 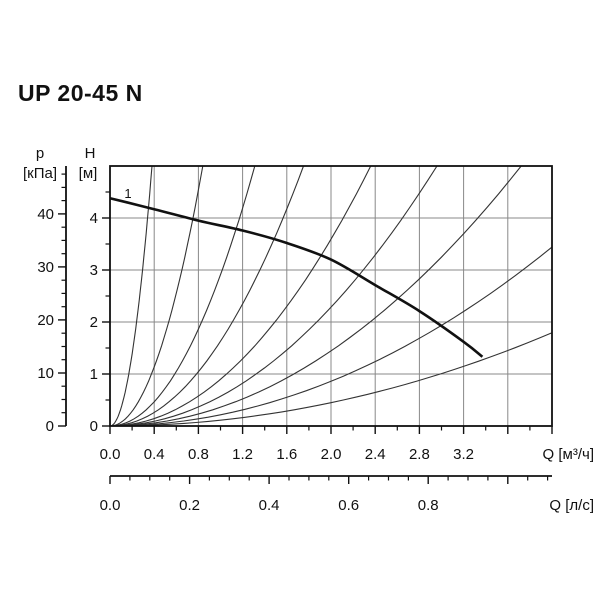 I want to click on h-axis-tick-label: 2, so click(x=94, y=322).